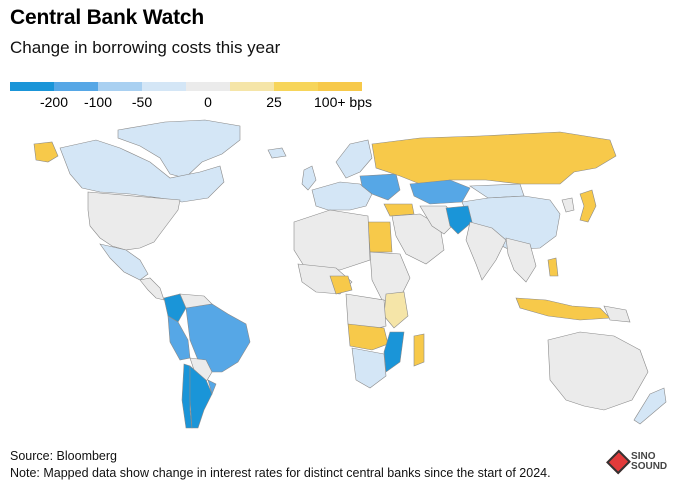 The image size is (698, 486). Describe the element at coordinates (274, 102) in the screenshot. I see `legend-label-25: 25` at that location.